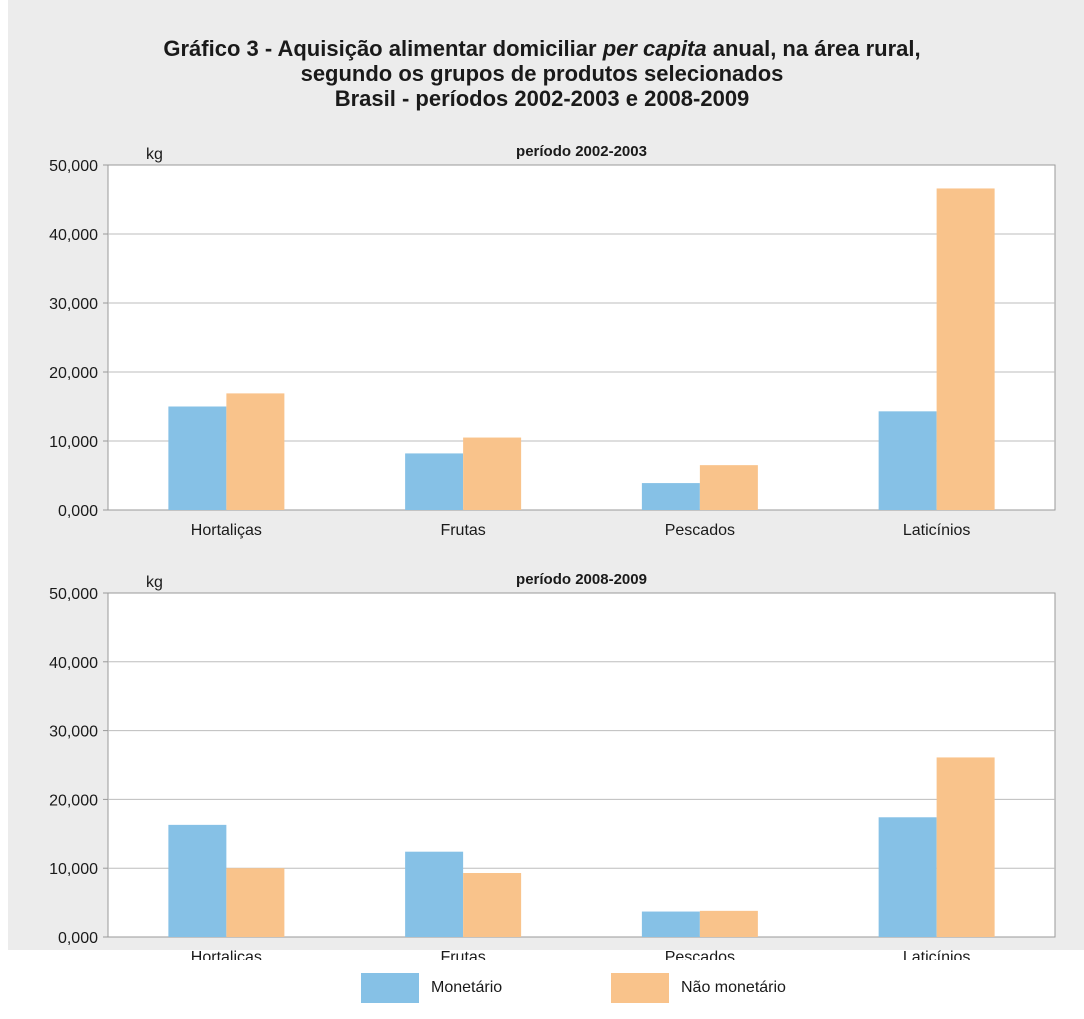 The image size is (1084, 1019). What do you see at coordinates (581, 151) in the screenshot?
I see `chart-title-1: período 2002-2003` at bounding box center [581, 151].